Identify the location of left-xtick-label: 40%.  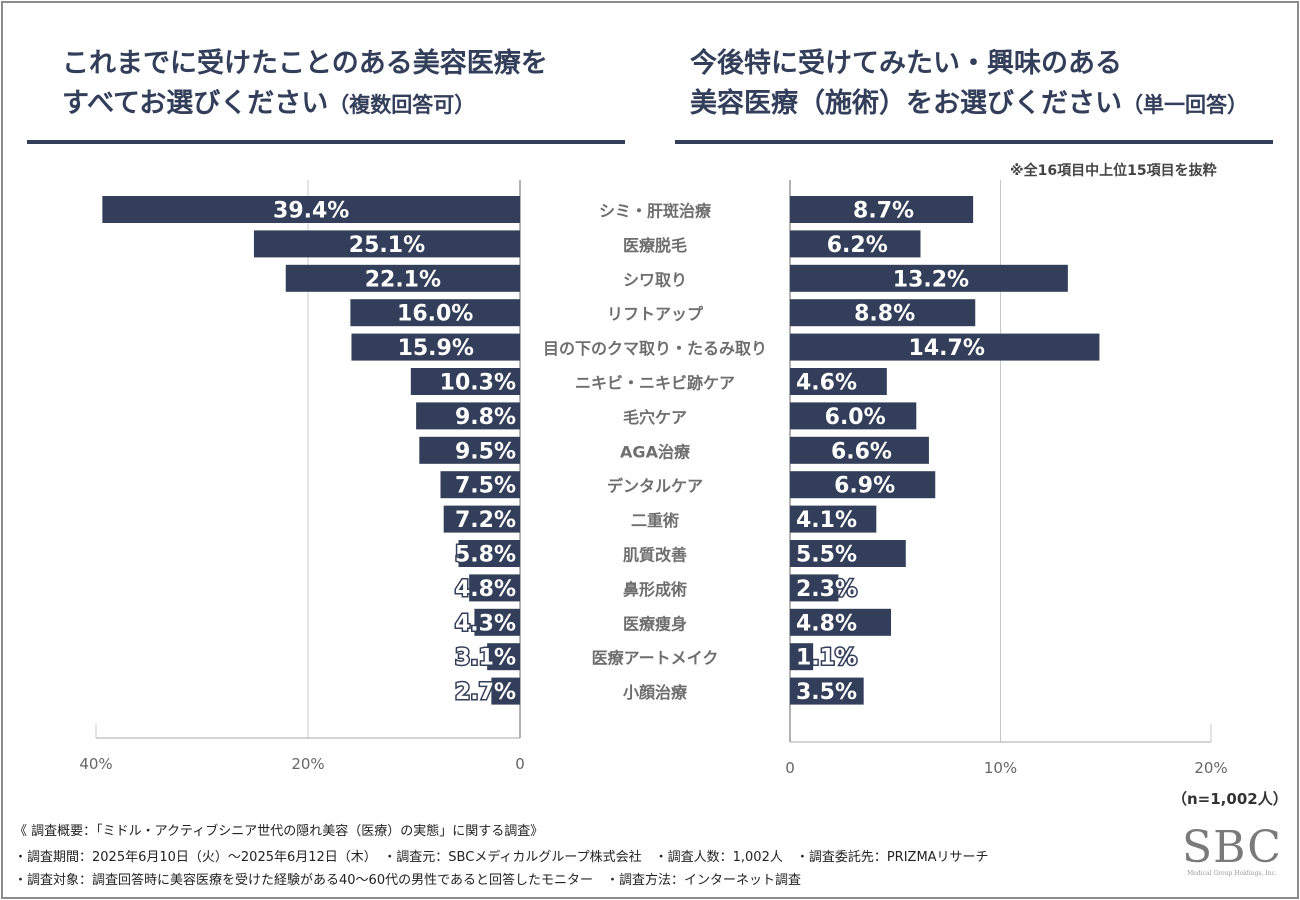
(95, 764).